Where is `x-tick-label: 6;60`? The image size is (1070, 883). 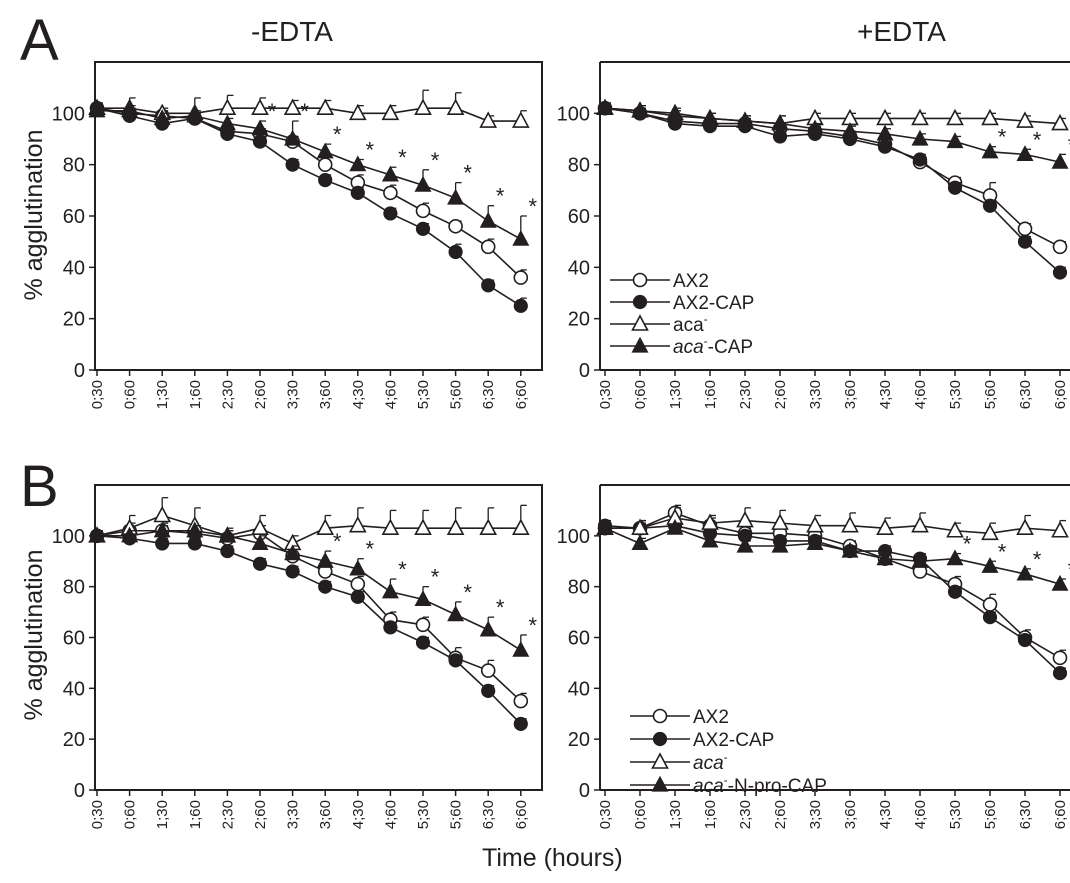
x-tick-label: 6;60 is located at coordinates (1060, 814).